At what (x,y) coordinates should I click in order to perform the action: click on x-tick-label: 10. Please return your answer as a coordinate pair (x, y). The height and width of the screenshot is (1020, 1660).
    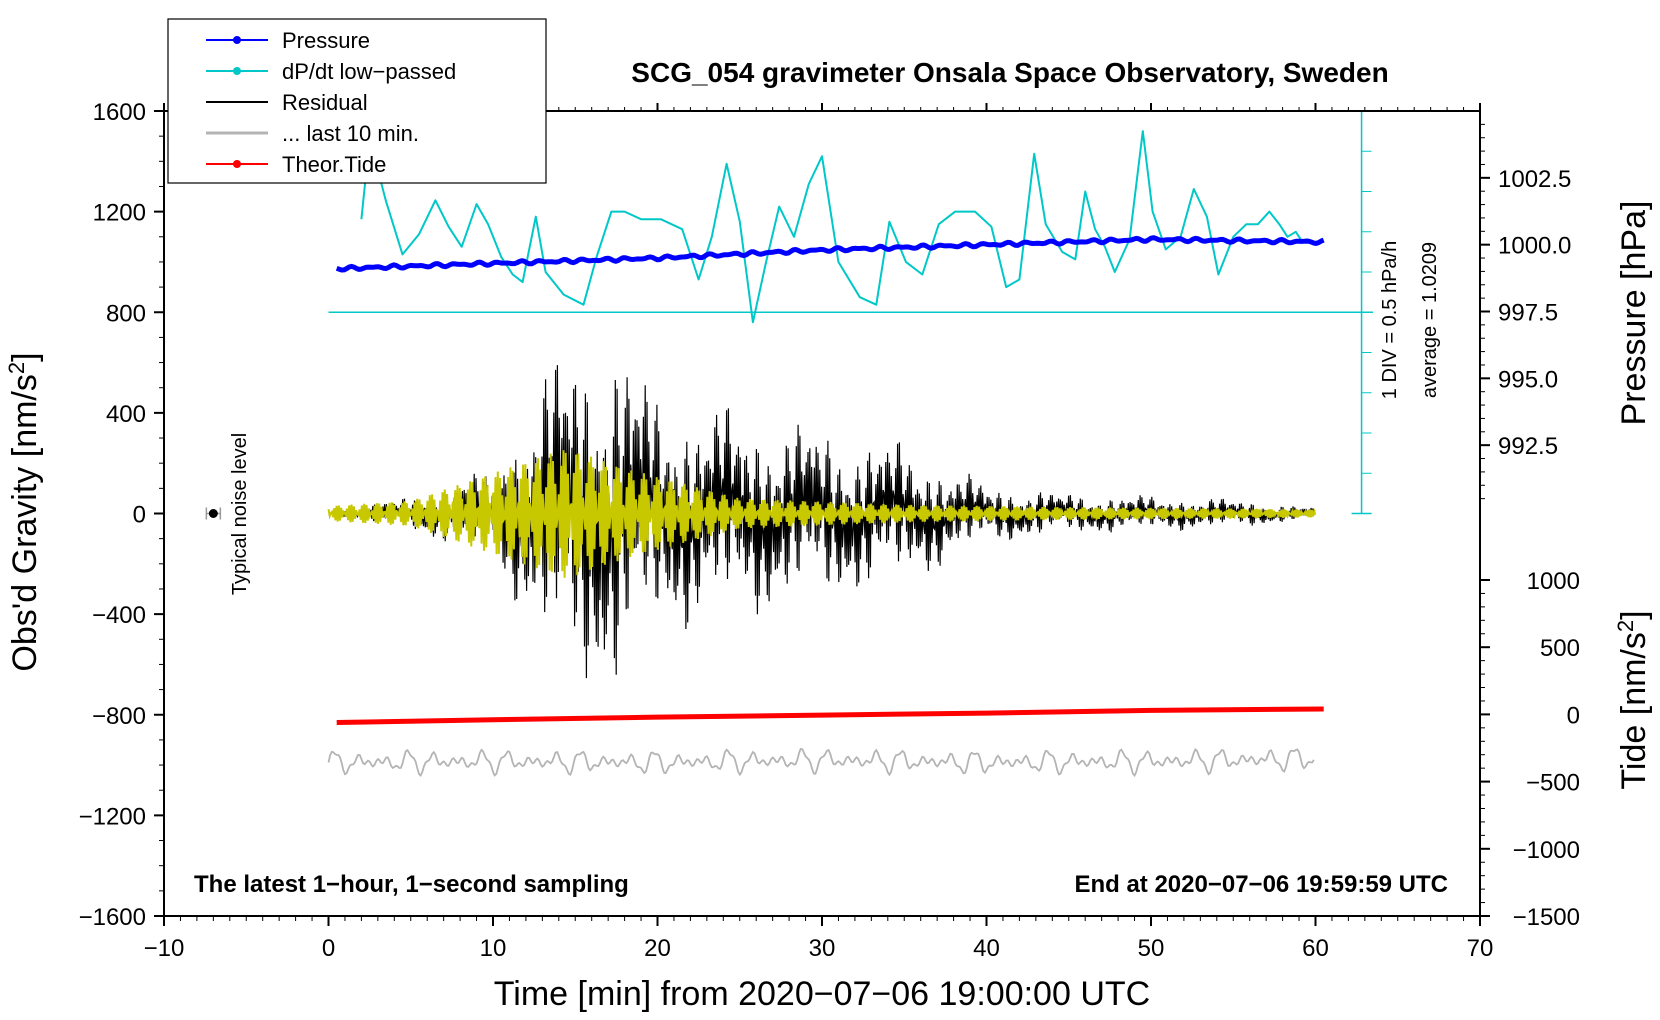
    Looking at the image, I should click on (493, 948).